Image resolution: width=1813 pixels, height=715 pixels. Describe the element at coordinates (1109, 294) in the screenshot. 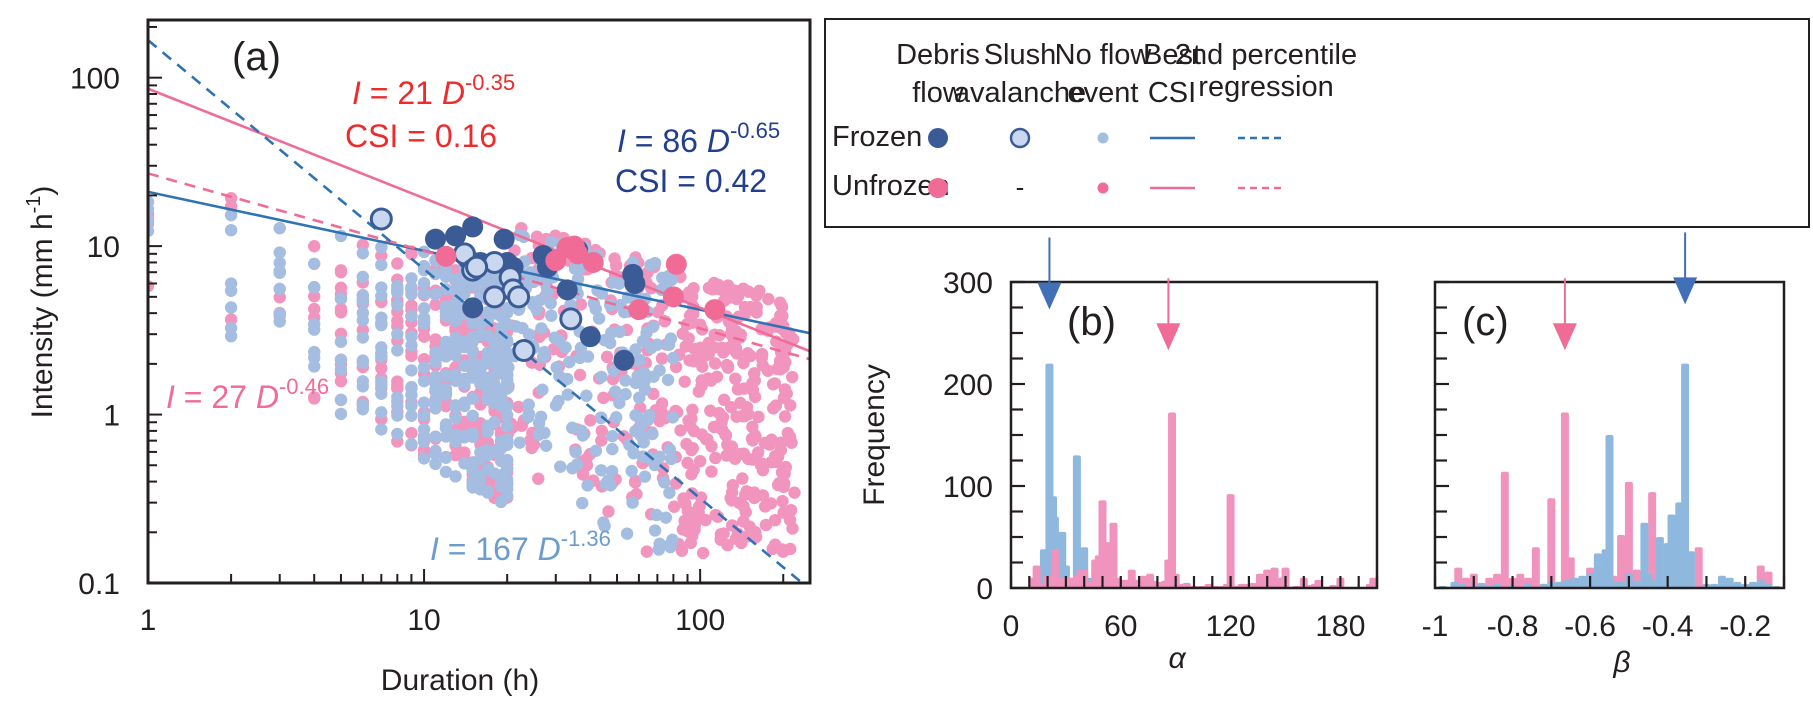

I see `arrows-b` at that location.